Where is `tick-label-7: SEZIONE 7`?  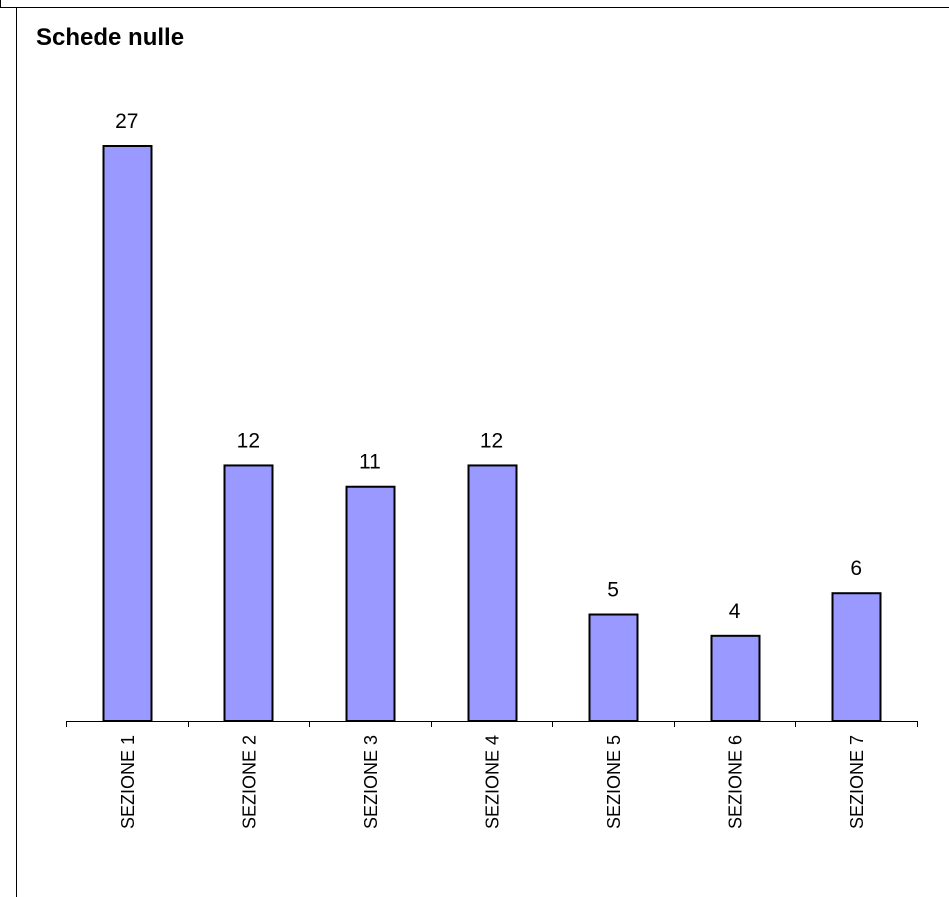 tick-label-7: SEZIONE 7 is located at coordinates (857, 782).